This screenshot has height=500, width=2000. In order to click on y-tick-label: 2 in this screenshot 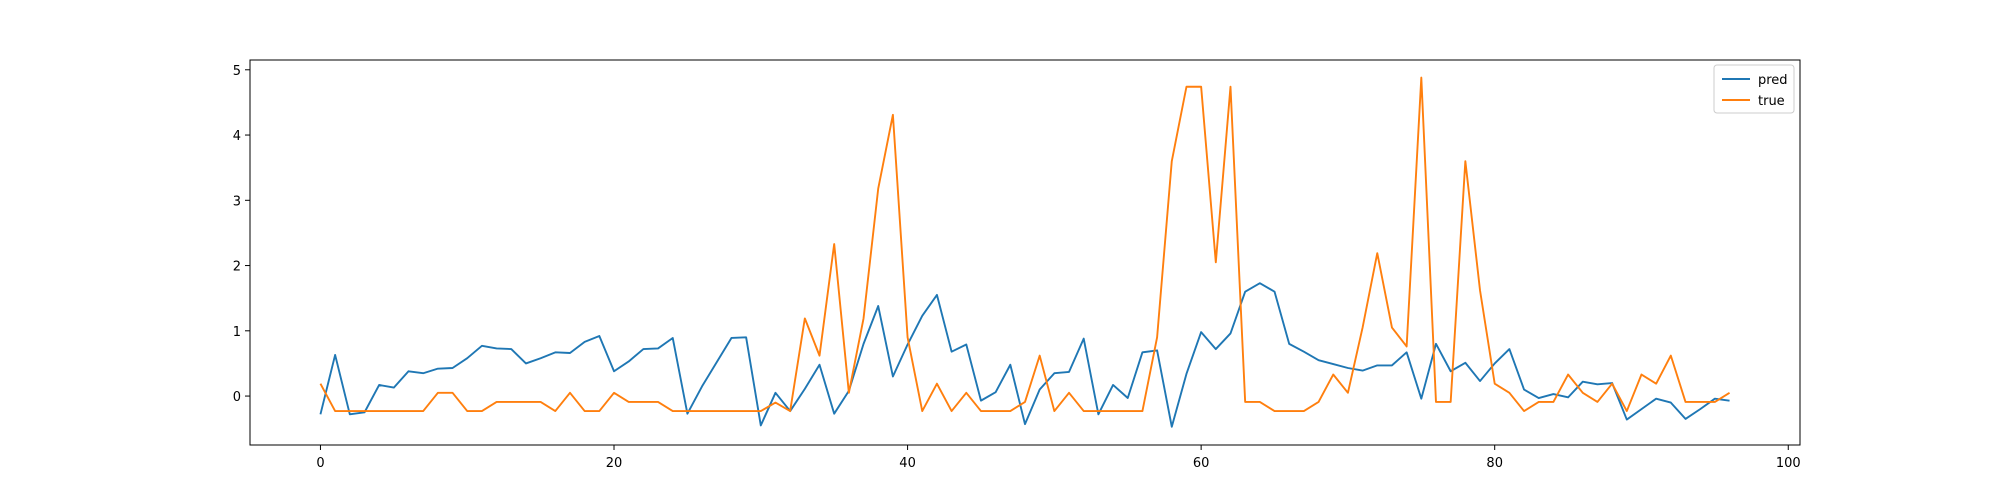, I will do `click(237, 267)`.